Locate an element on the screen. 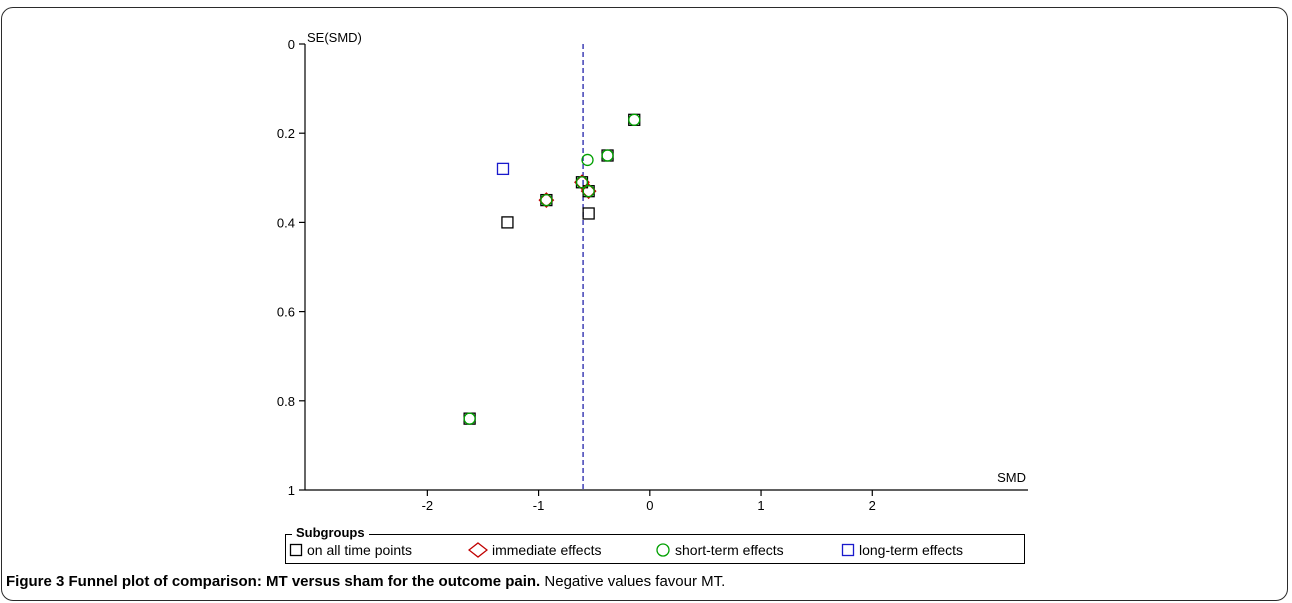 The image size is (1292, 603). y-tick-label: 0.2 is located at coordinates (286, 133).